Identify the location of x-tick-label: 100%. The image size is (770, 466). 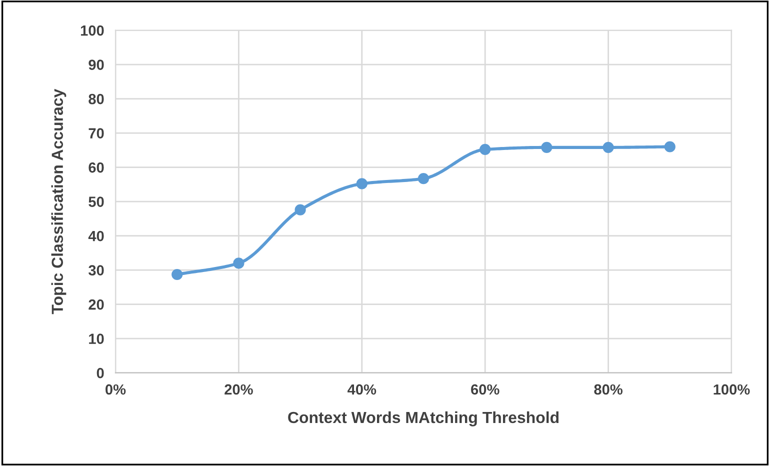
(732, 389).